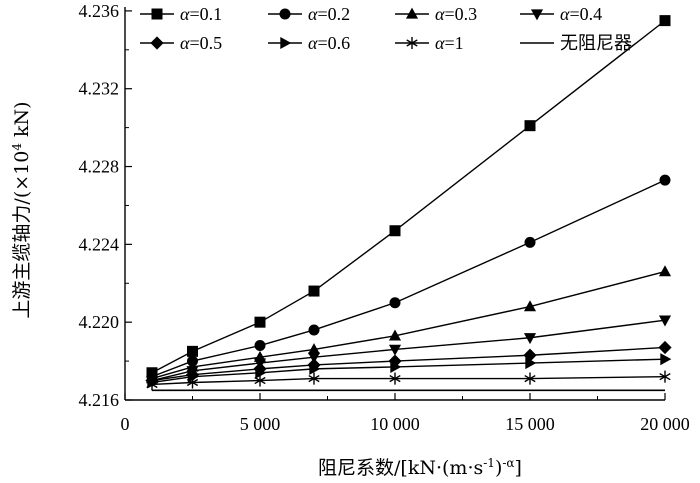 Image resolution: width=700 pixels, height=483 pixels. I want to click on y-axis-title-main: 上游主缆轴力/(×10, so click(22, 235).